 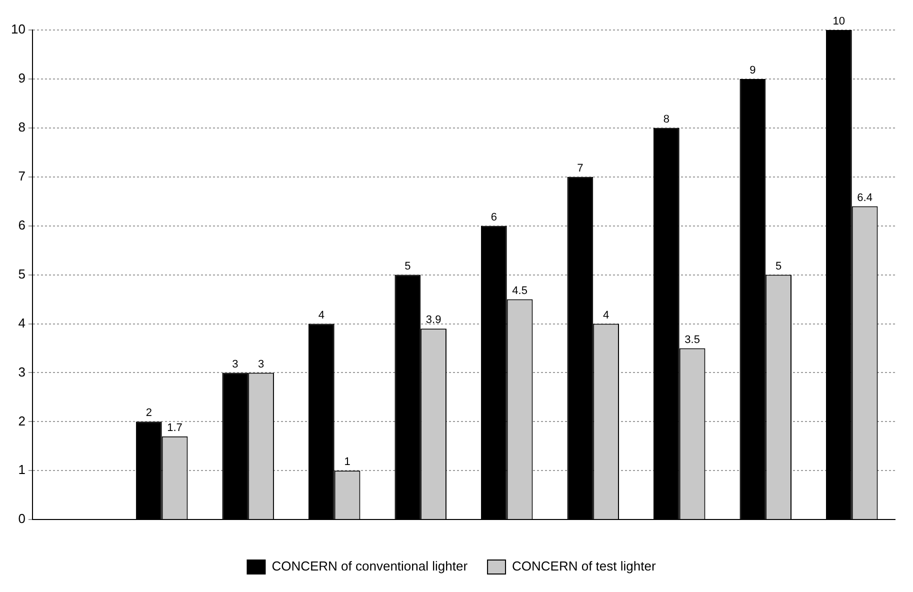 I want to click on data-label: 4.5, so click(x=520, y=290).